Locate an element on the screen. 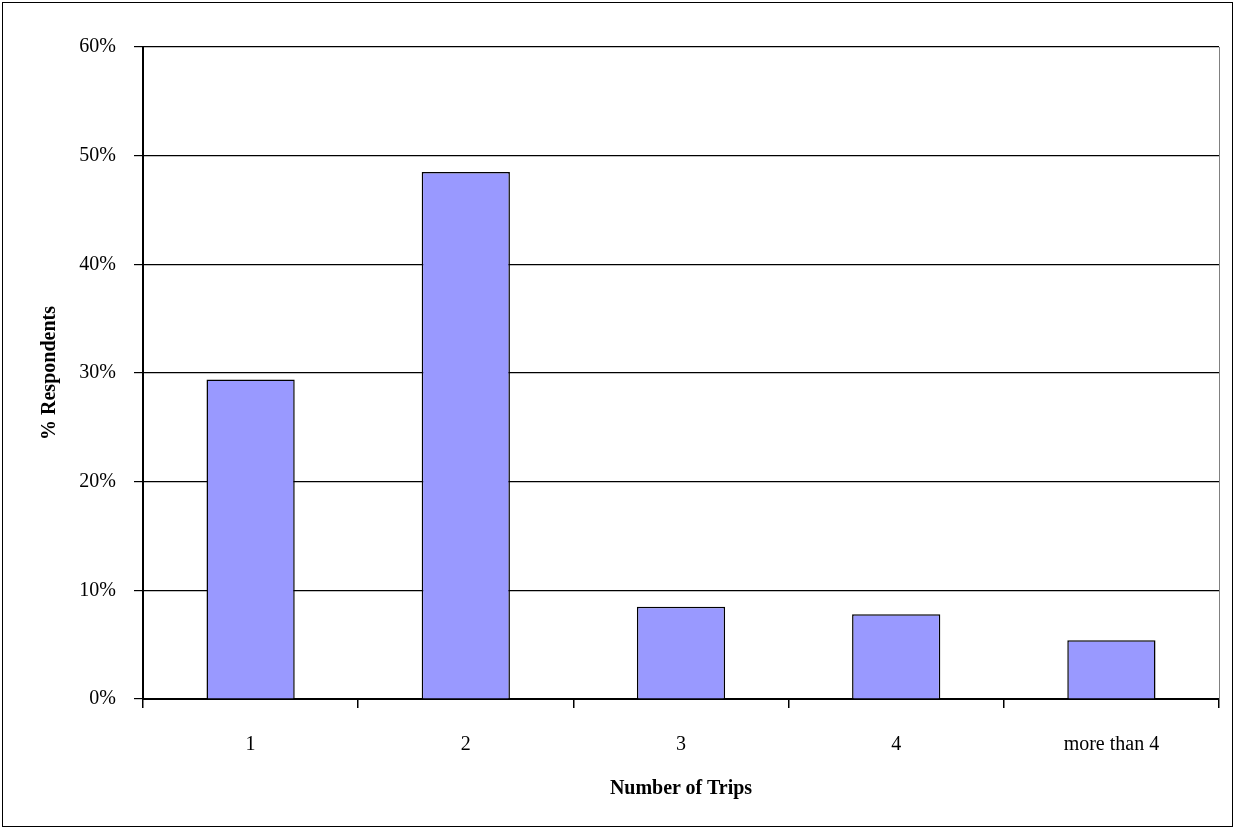 Image resolution: width=1233 pixels, height=827 pixels. x-tick-label: 2 is located at coordinates (465, 743).